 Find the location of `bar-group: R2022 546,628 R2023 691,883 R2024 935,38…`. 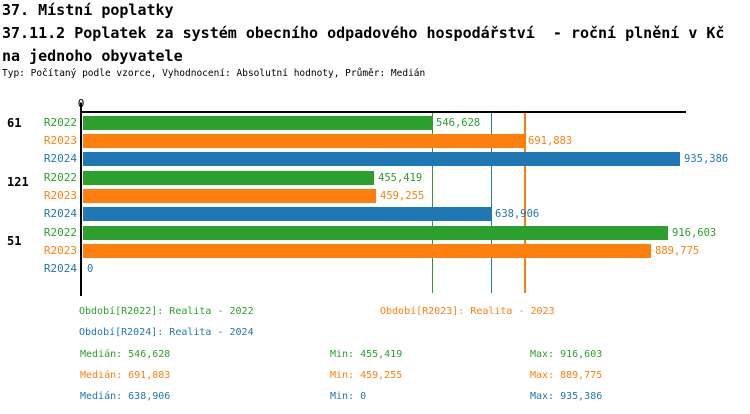

bar-group: R2022 546,628 R2023 691,883 R2024 935,38… is located at coordinates (375, 141).